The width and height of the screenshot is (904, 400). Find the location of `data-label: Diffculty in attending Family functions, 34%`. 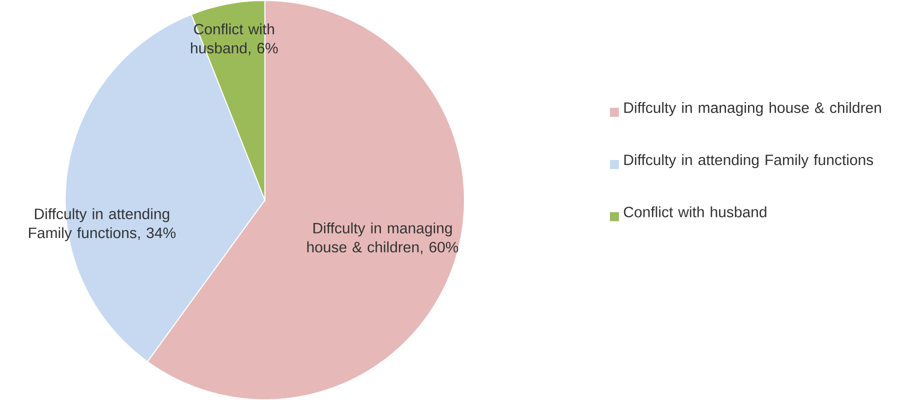

data-label: Diffculty in attending Family functions, 34% is located at coordinates (102, 225).